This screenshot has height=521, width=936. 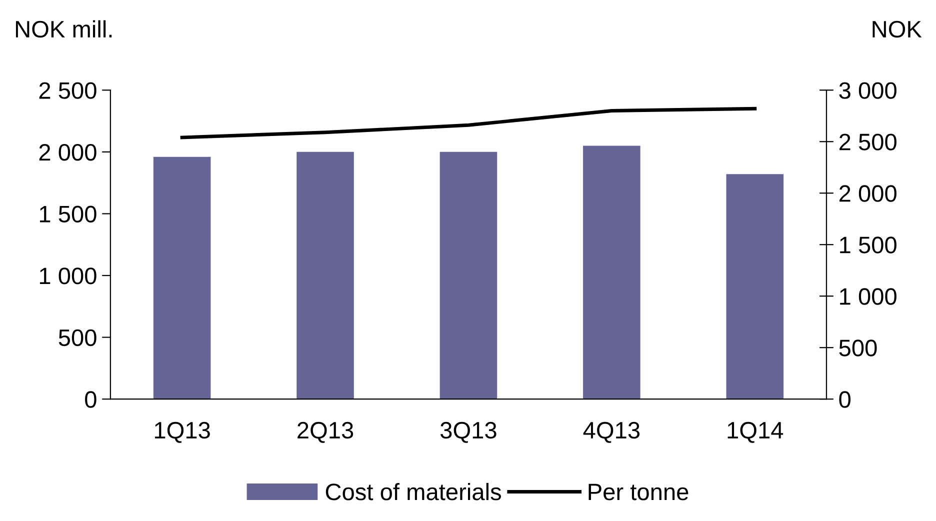 What do you see at coordinates (867, 193) in the screenshot?
I see `y2-tick-label: 2 000` at bounding box center [867, 193].